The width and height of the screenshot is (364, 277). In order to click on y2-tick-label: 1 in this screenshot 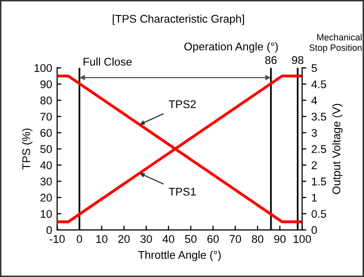, I will do `click(314, 198)`.